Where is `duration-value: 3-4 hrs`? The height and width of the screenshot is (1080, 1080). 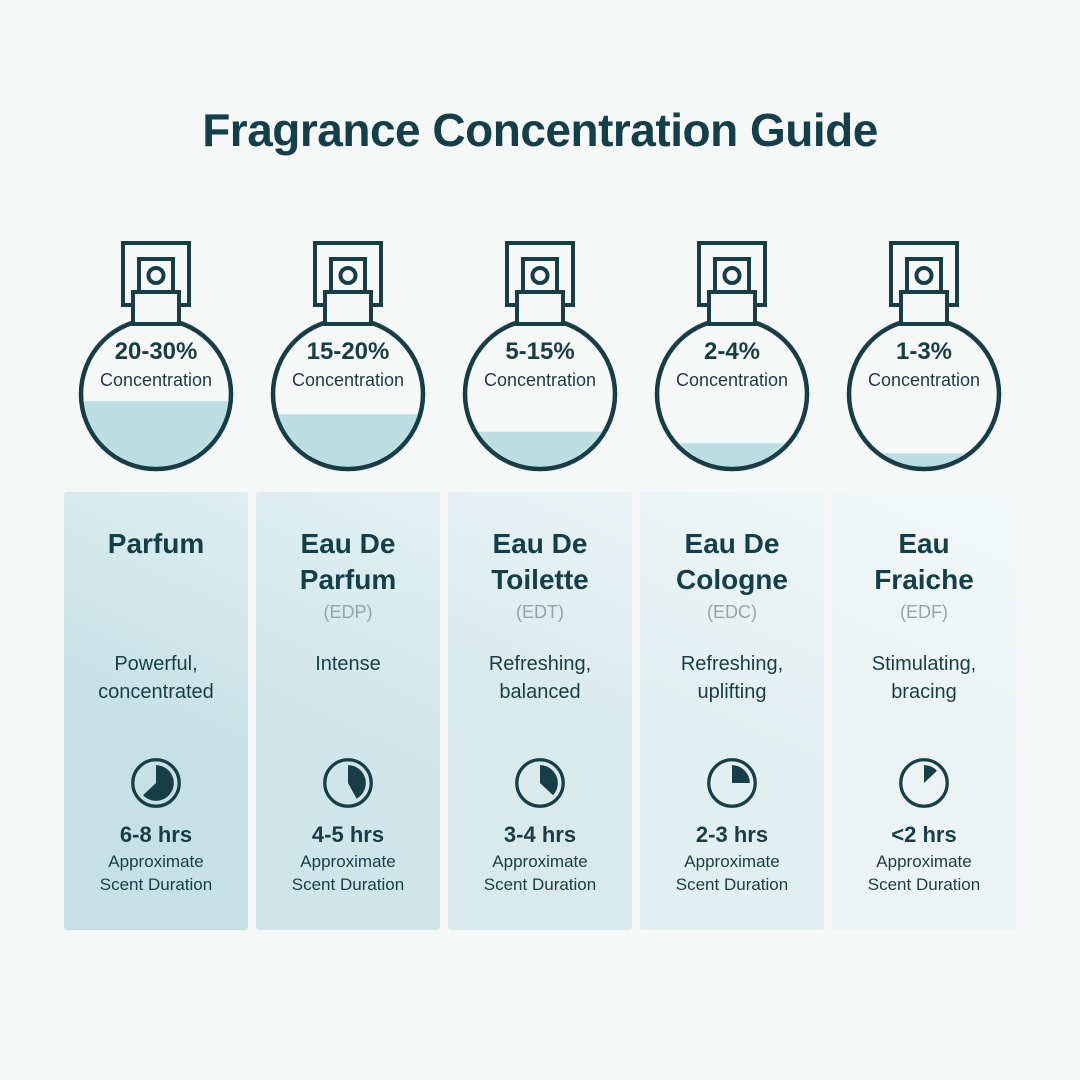 duration-value: 3-4 hrs is located at coordinates (540, 834).